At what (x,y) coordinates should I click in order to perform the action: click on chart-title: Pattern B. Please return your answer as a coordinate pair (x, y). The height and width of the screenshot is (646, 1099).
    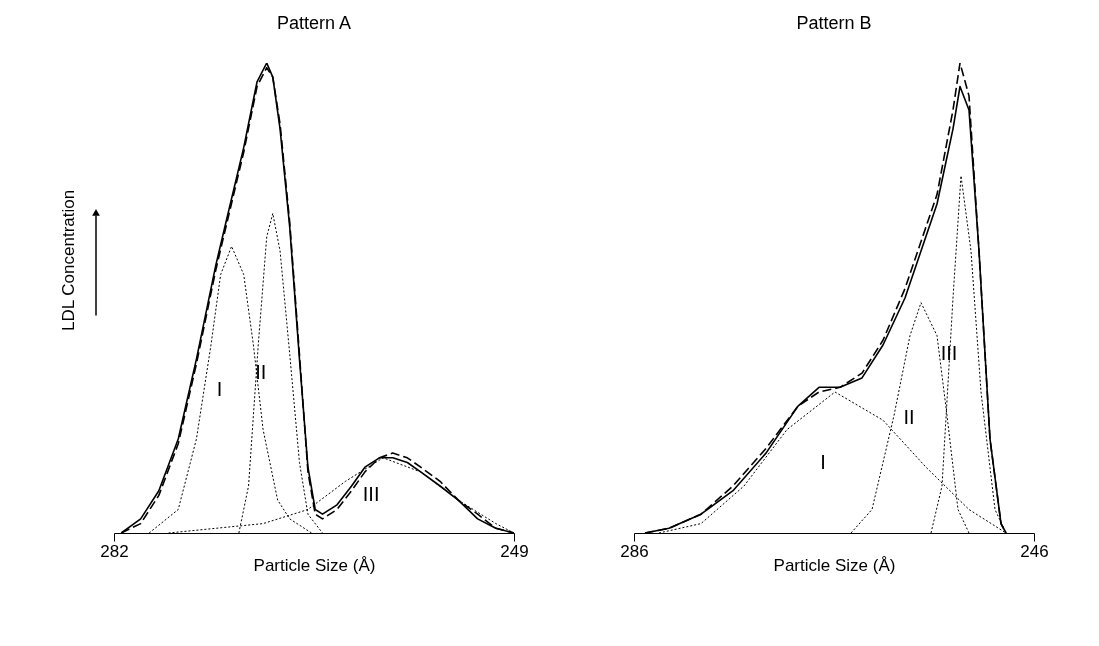
    Looking at the image, I should click on (834, 23).